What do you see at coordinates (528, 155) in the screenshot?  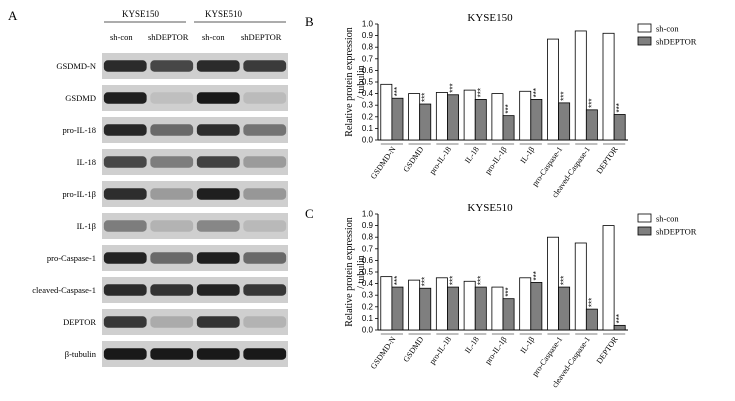 I see `x-tick-label: IL-1β` at bounding box center [528, 155].